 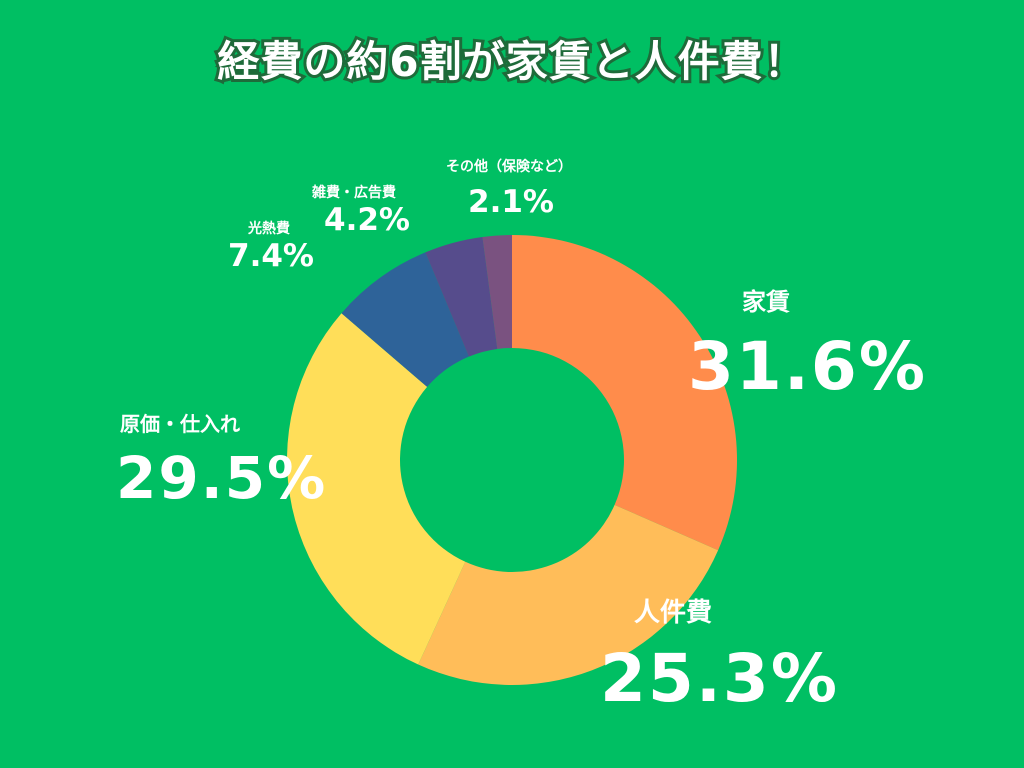 I want to click on slice-value-personnel: 25.3%, so click(x=719, y=678).